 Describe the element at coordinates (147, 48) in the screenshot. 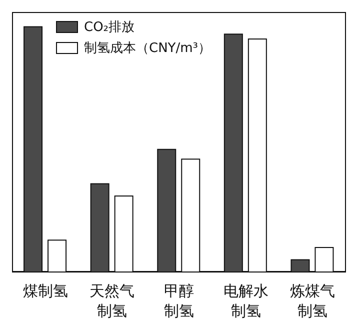

I see `legend-label: 制氢成本（CNY/m³）` at that location.